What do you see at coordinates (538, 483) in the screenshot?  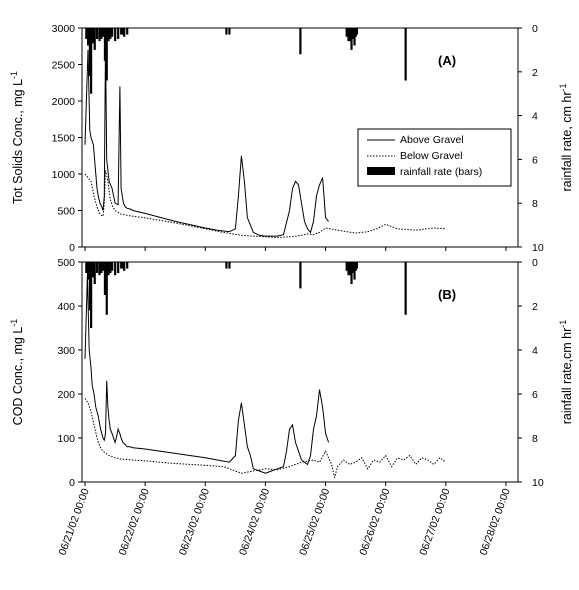 I see `y2-tick-label: 10` at bounding box center [538, 483].